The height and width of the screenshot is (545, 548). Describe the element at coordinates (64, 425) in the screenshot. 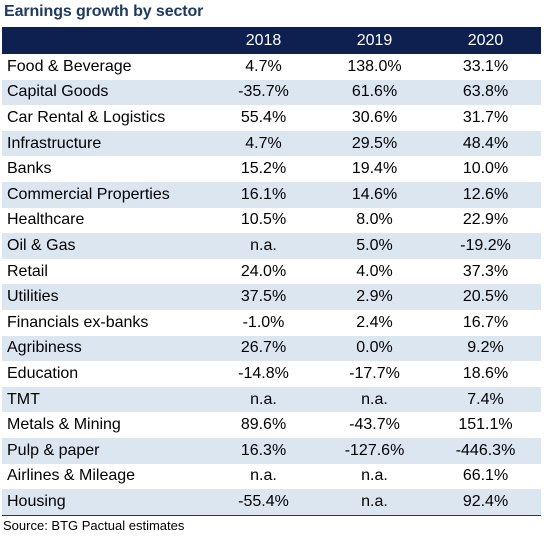

I see `sector-name: Metals & Mining` at that location.